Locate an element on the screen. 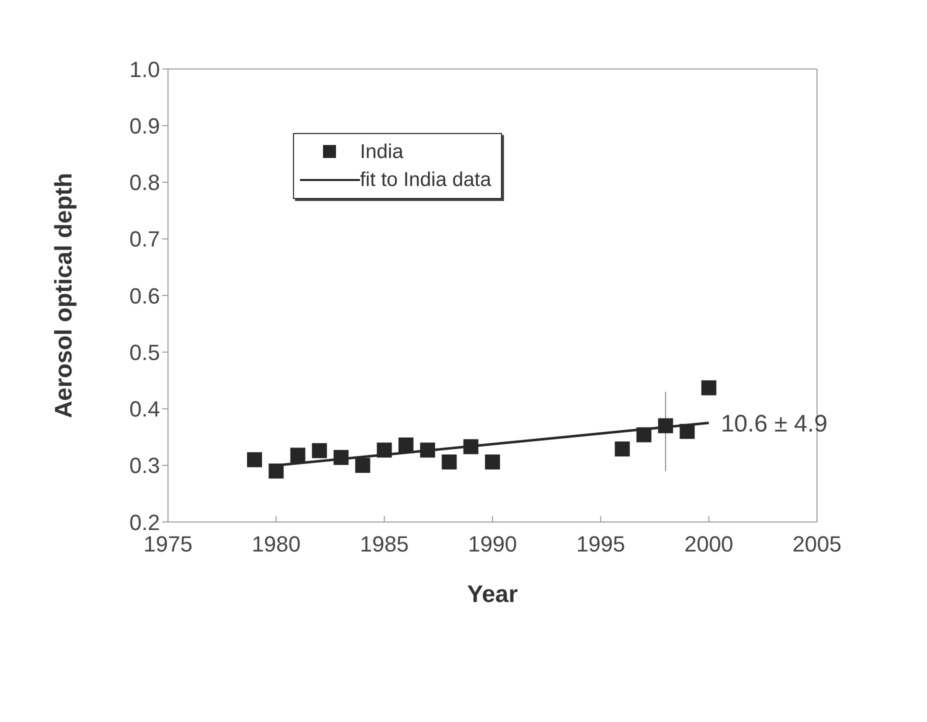 This screenshot has width=927, height=722. x-axis-title: Year is located at coordinates (492, 594).